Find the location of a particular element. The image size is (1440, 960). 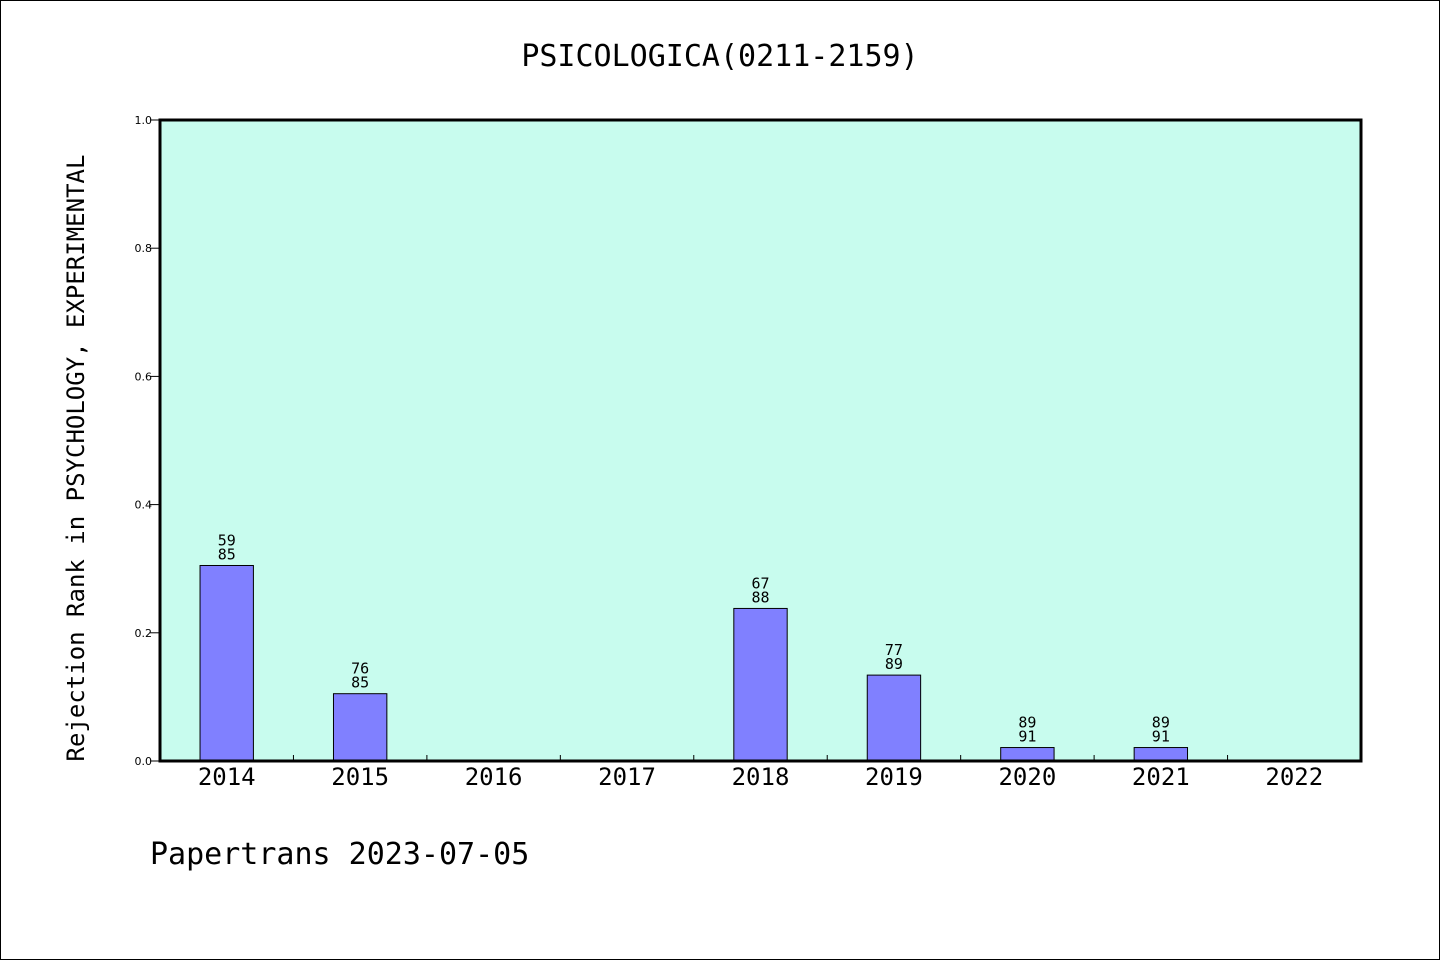

bar-2014 is located at coordinates (226, 663).